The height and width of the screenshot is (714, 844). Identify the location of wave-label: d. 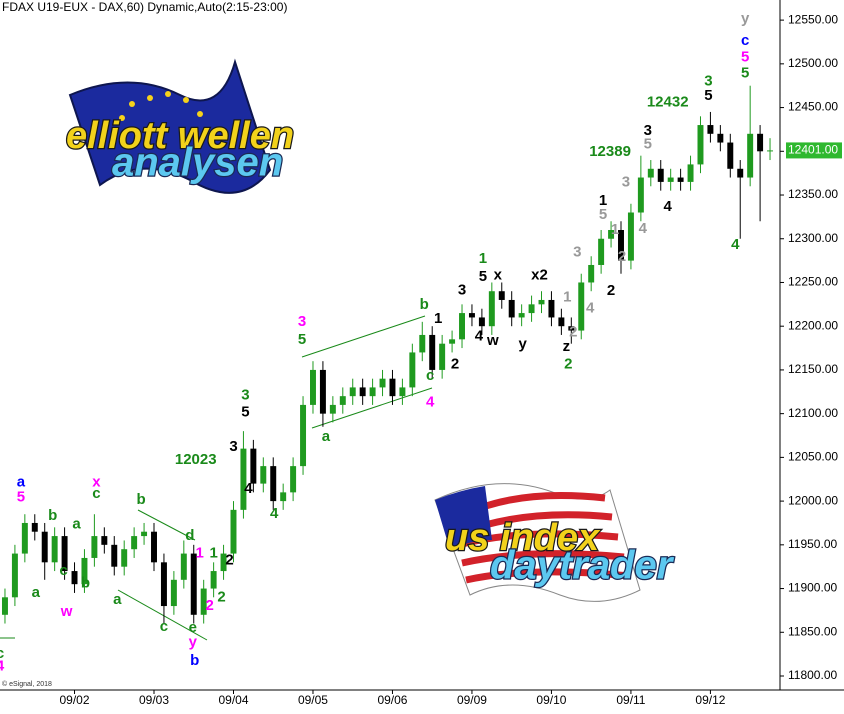
(189, 535).